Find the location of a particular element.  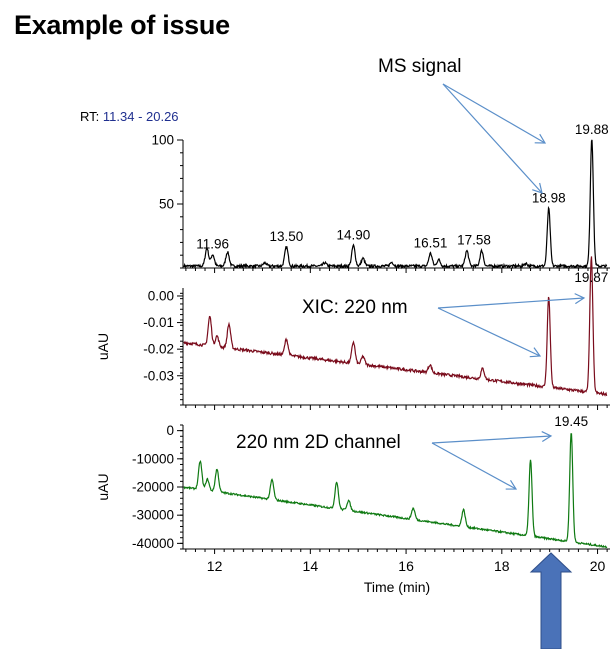

annotation-2d-channel: 220 nm 2D channel is located at coordinates (318, 442).